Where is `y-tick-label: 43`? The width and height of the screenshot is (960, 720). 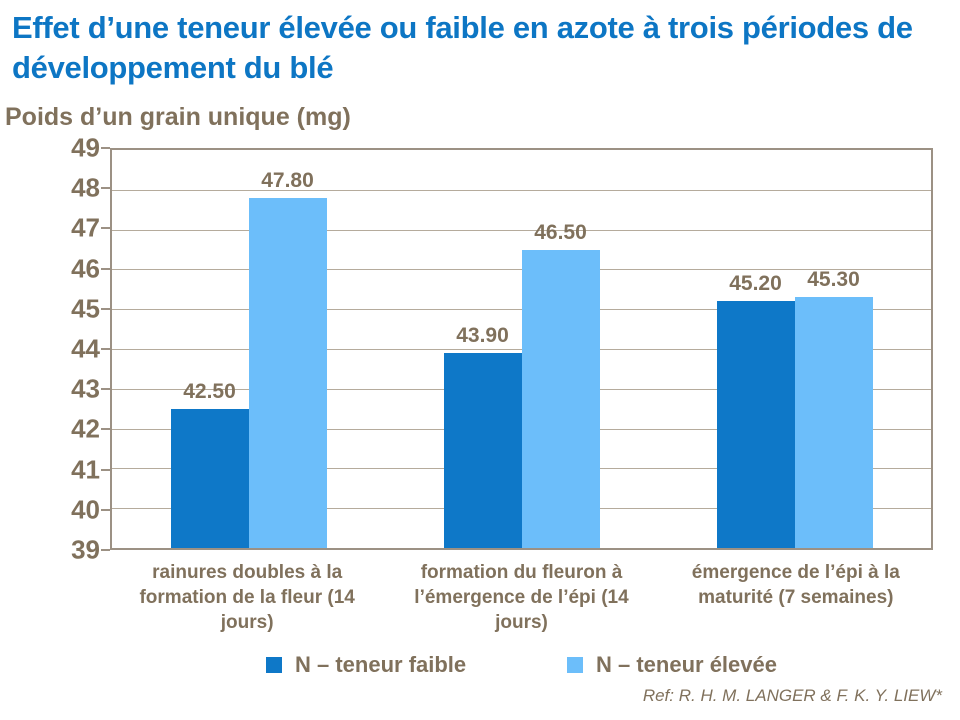
y-tick-label: 43 is located at coordinates (85, 388).